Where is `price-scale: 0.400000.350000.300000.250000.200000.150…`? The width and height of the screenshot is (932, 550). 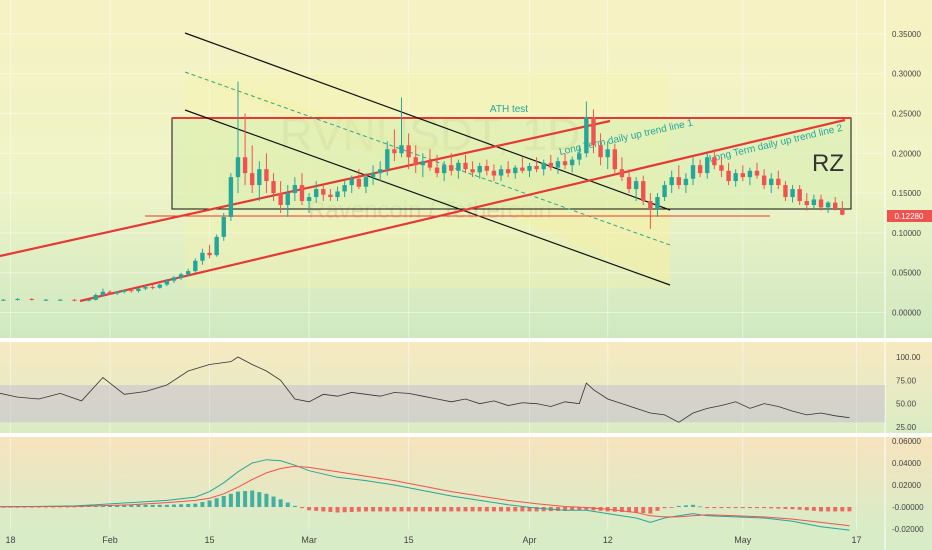
price-scale: 0.400000.350000.300000.250000.200000.150… is located at coordinates (908, 267).